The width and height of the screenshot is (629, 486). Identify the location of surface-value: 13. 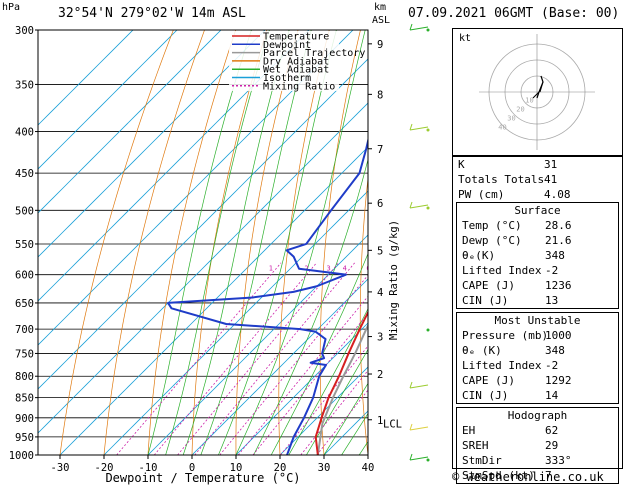
(552, 300).